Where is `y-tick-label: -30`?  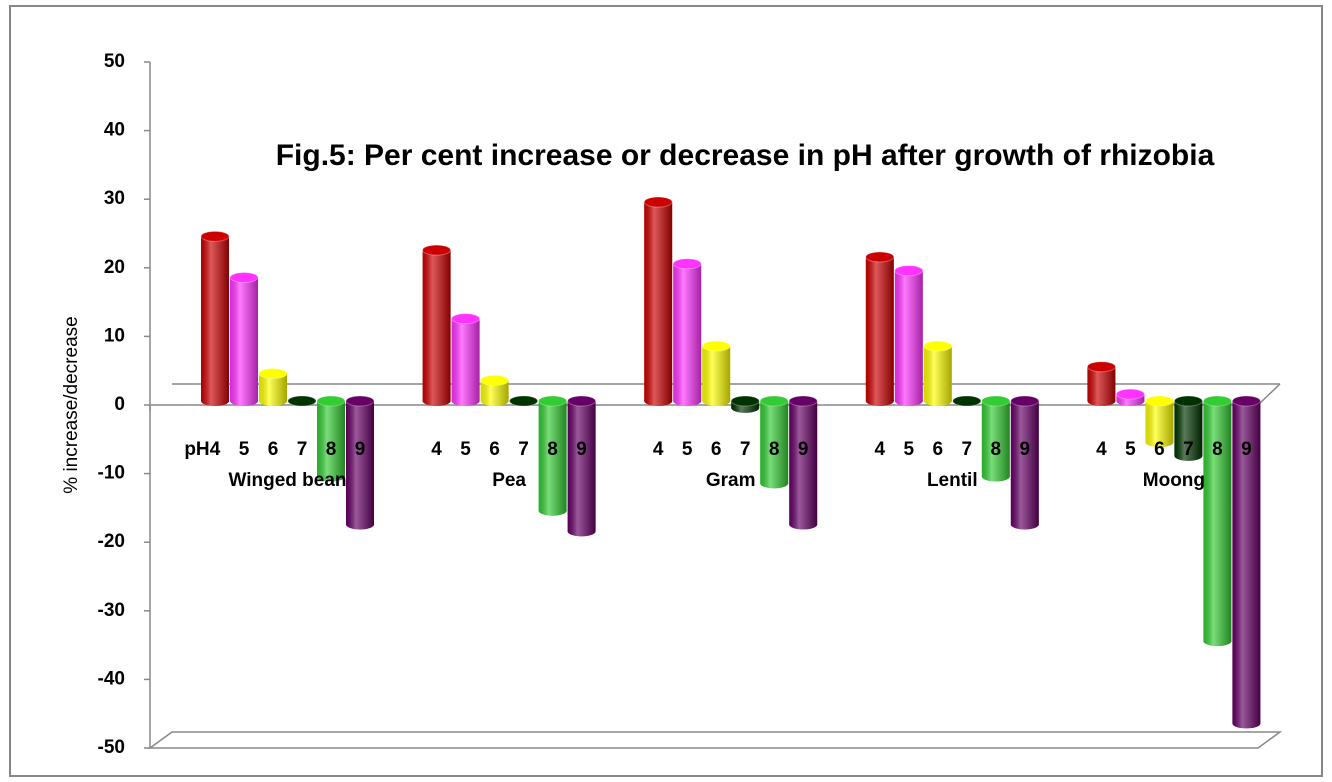
y-tick-label: -30 is located at coordinates (111, 610).